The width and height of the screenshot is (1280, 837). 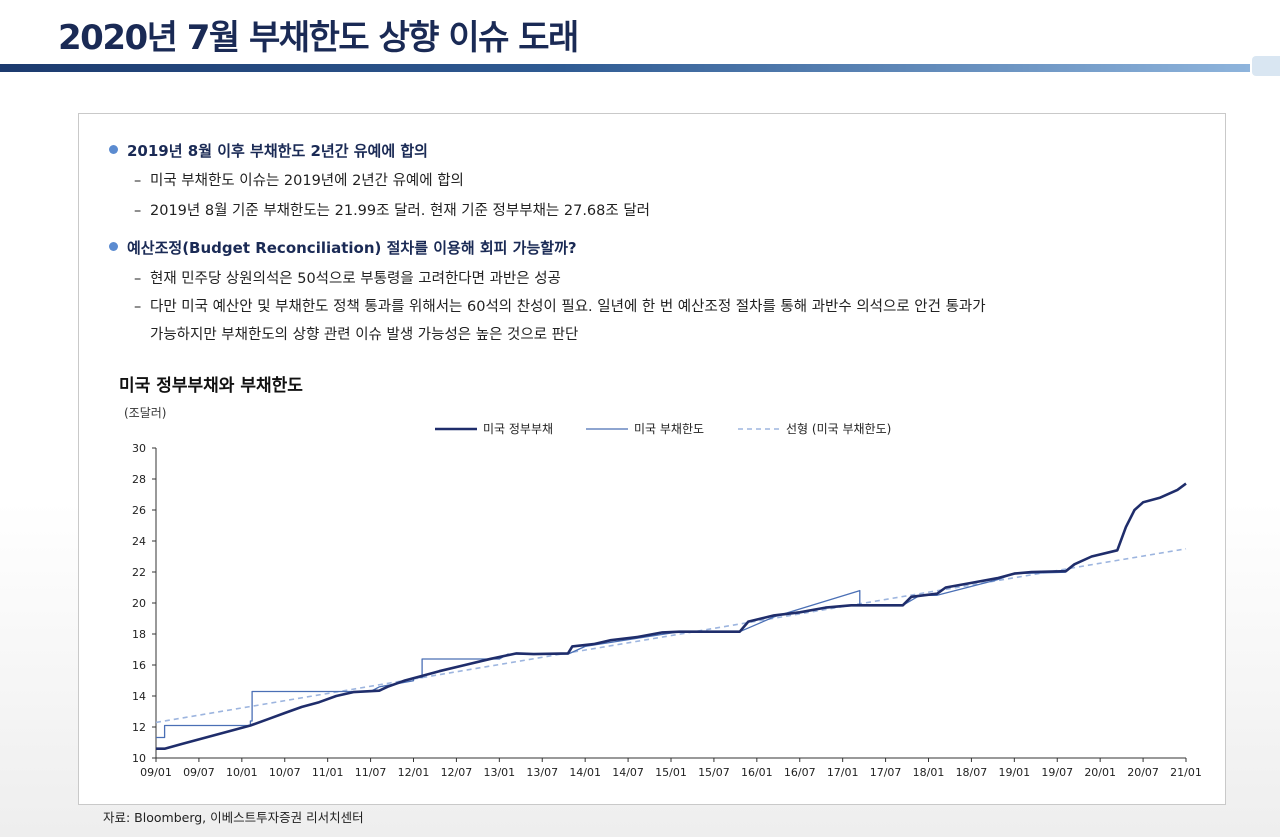 What do you see at coordinates (671, 772) in the screenshot?
I see `x-tick-label: 15/01` at bounding box center [671, 772].